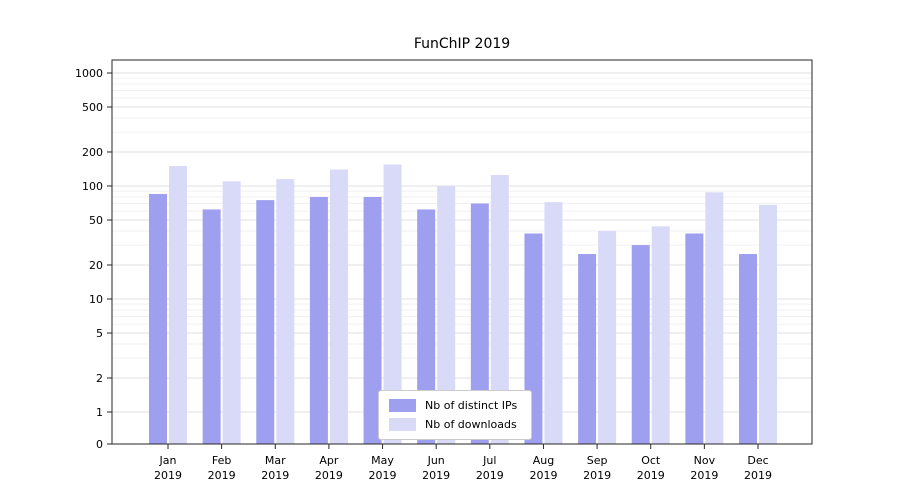  I want to click on y-tick-label: 2, so click(99, 378).